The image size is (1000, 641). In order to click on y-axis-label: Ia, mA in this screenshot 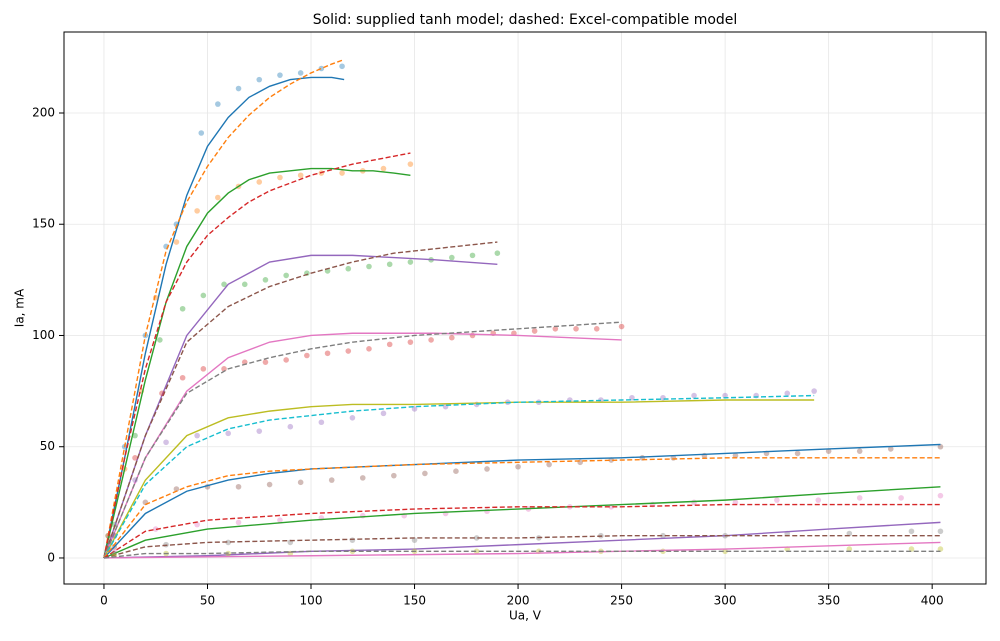, I will do `click(20, 307)`.